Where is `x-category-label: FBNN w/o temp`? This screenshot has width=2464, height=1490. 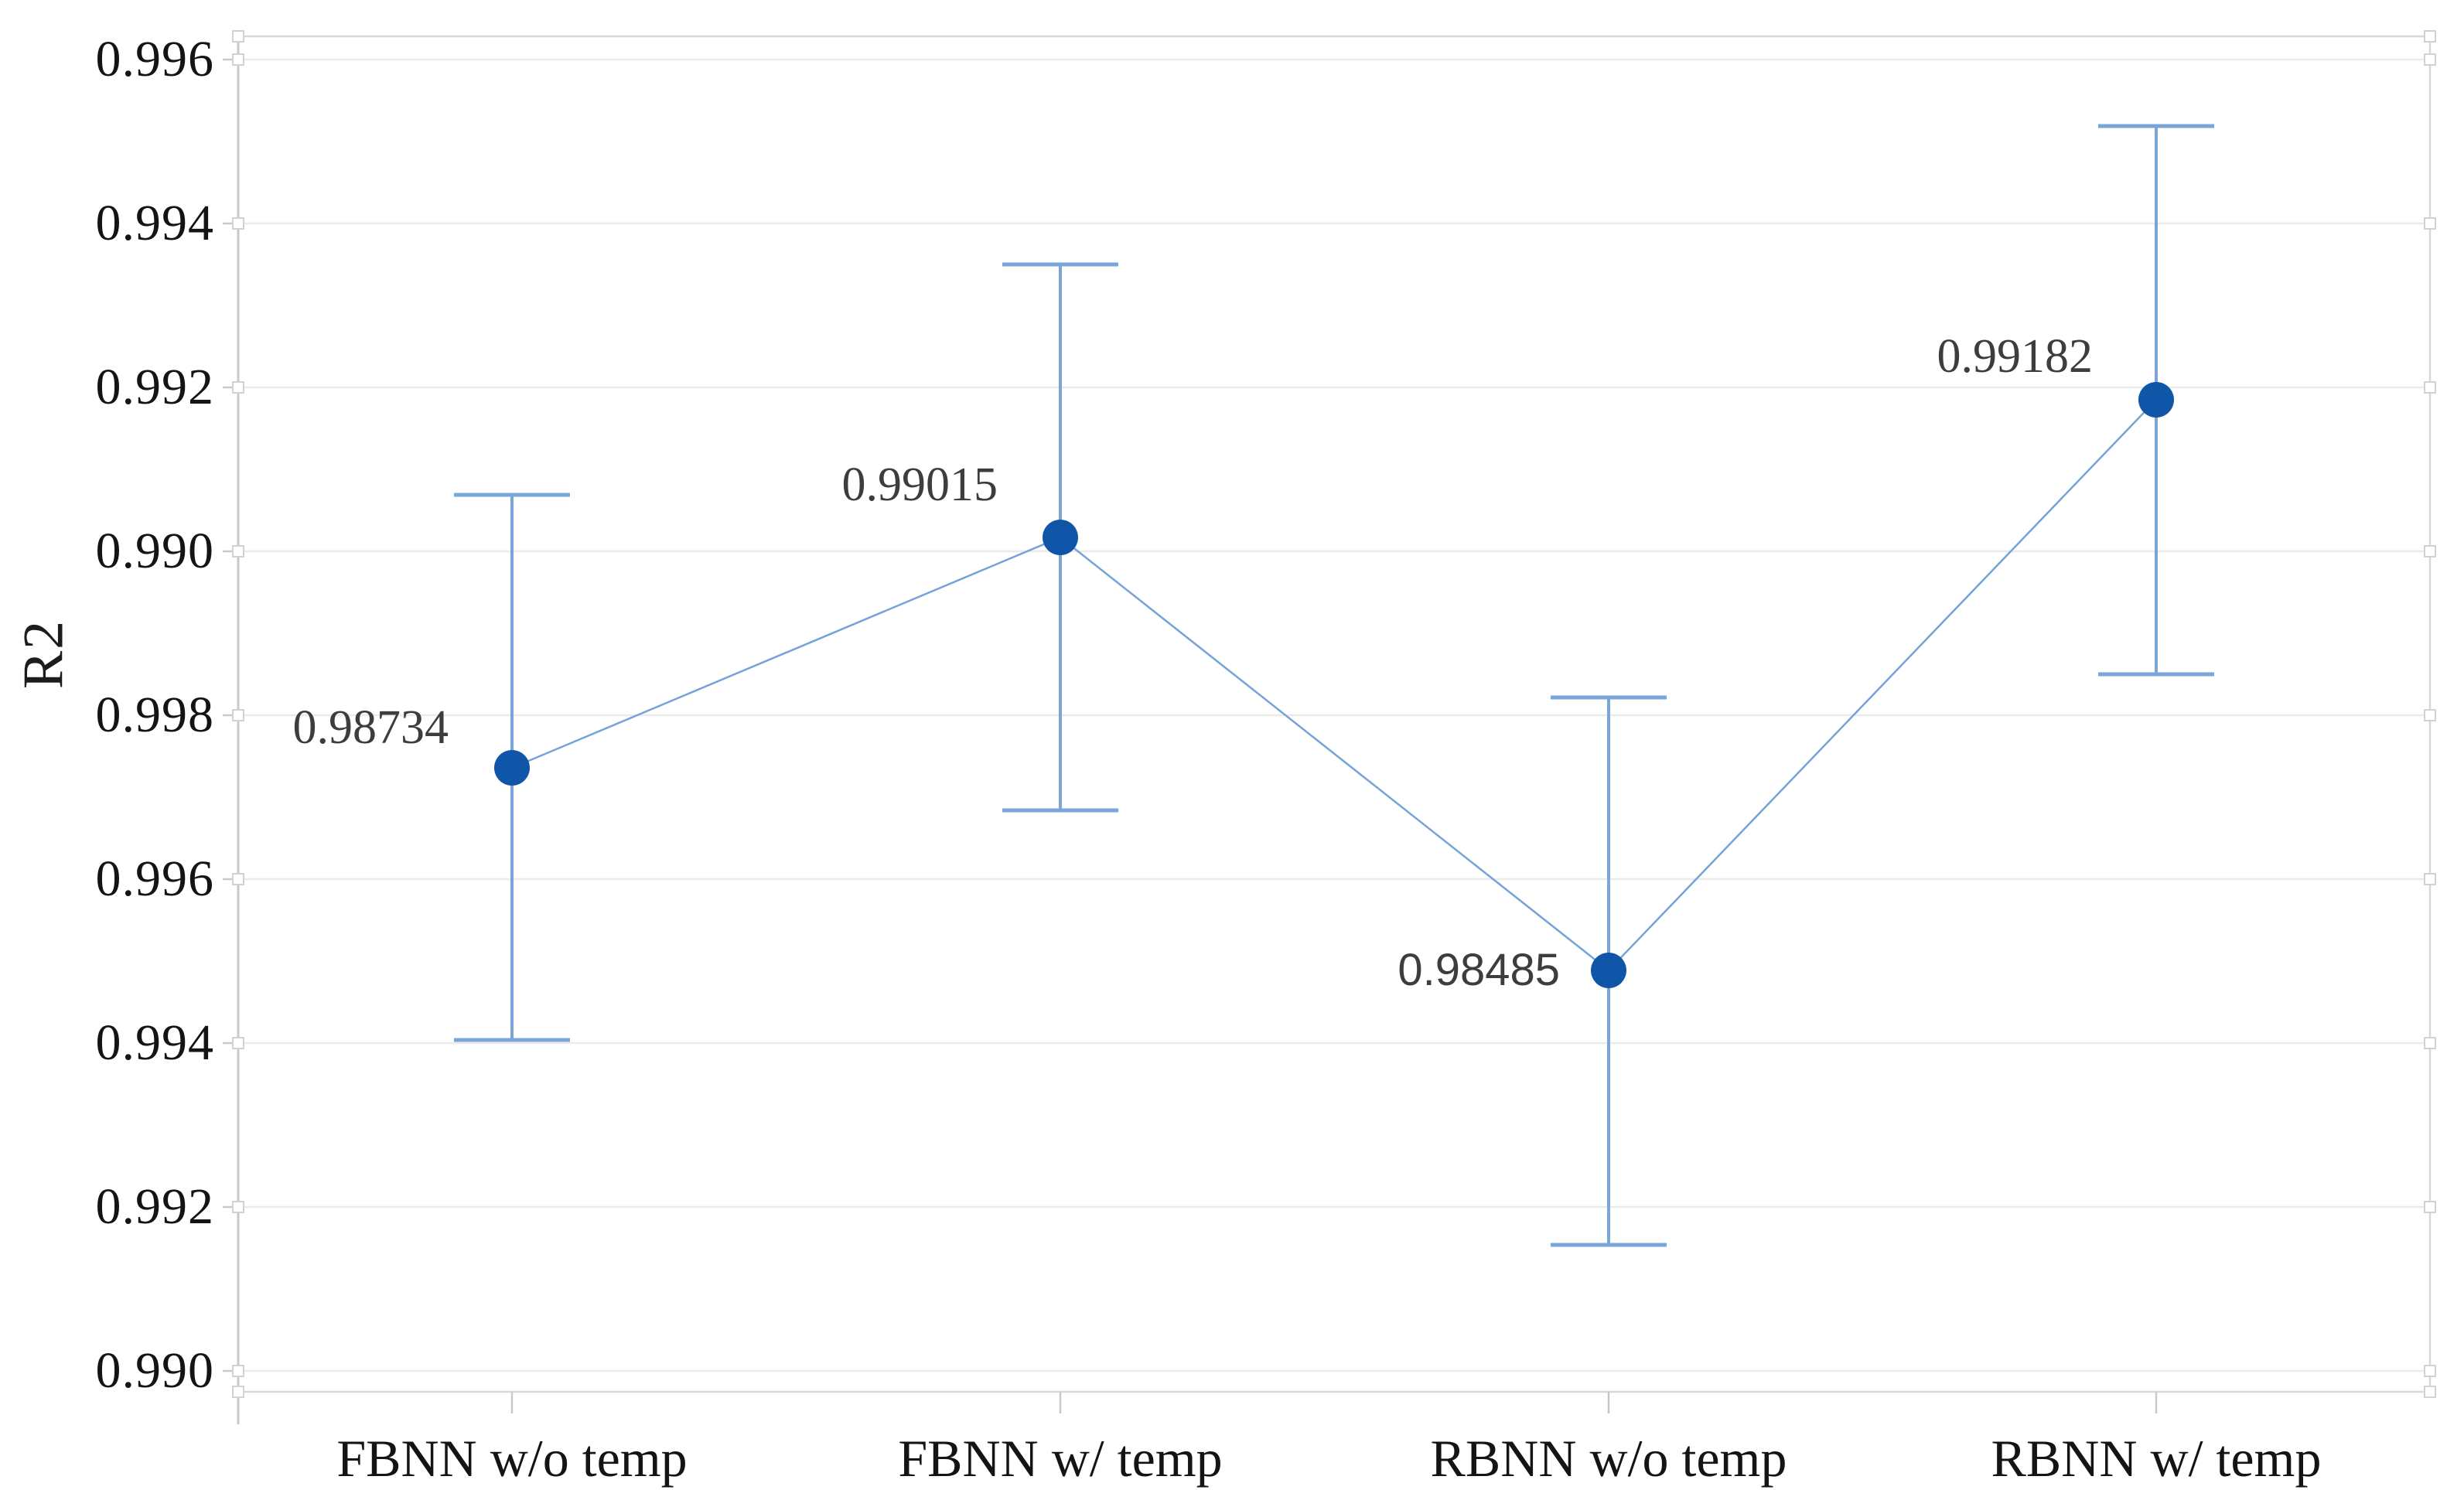
x-category-label: FBNN w/o temp is located at coordinates (512, 1458).